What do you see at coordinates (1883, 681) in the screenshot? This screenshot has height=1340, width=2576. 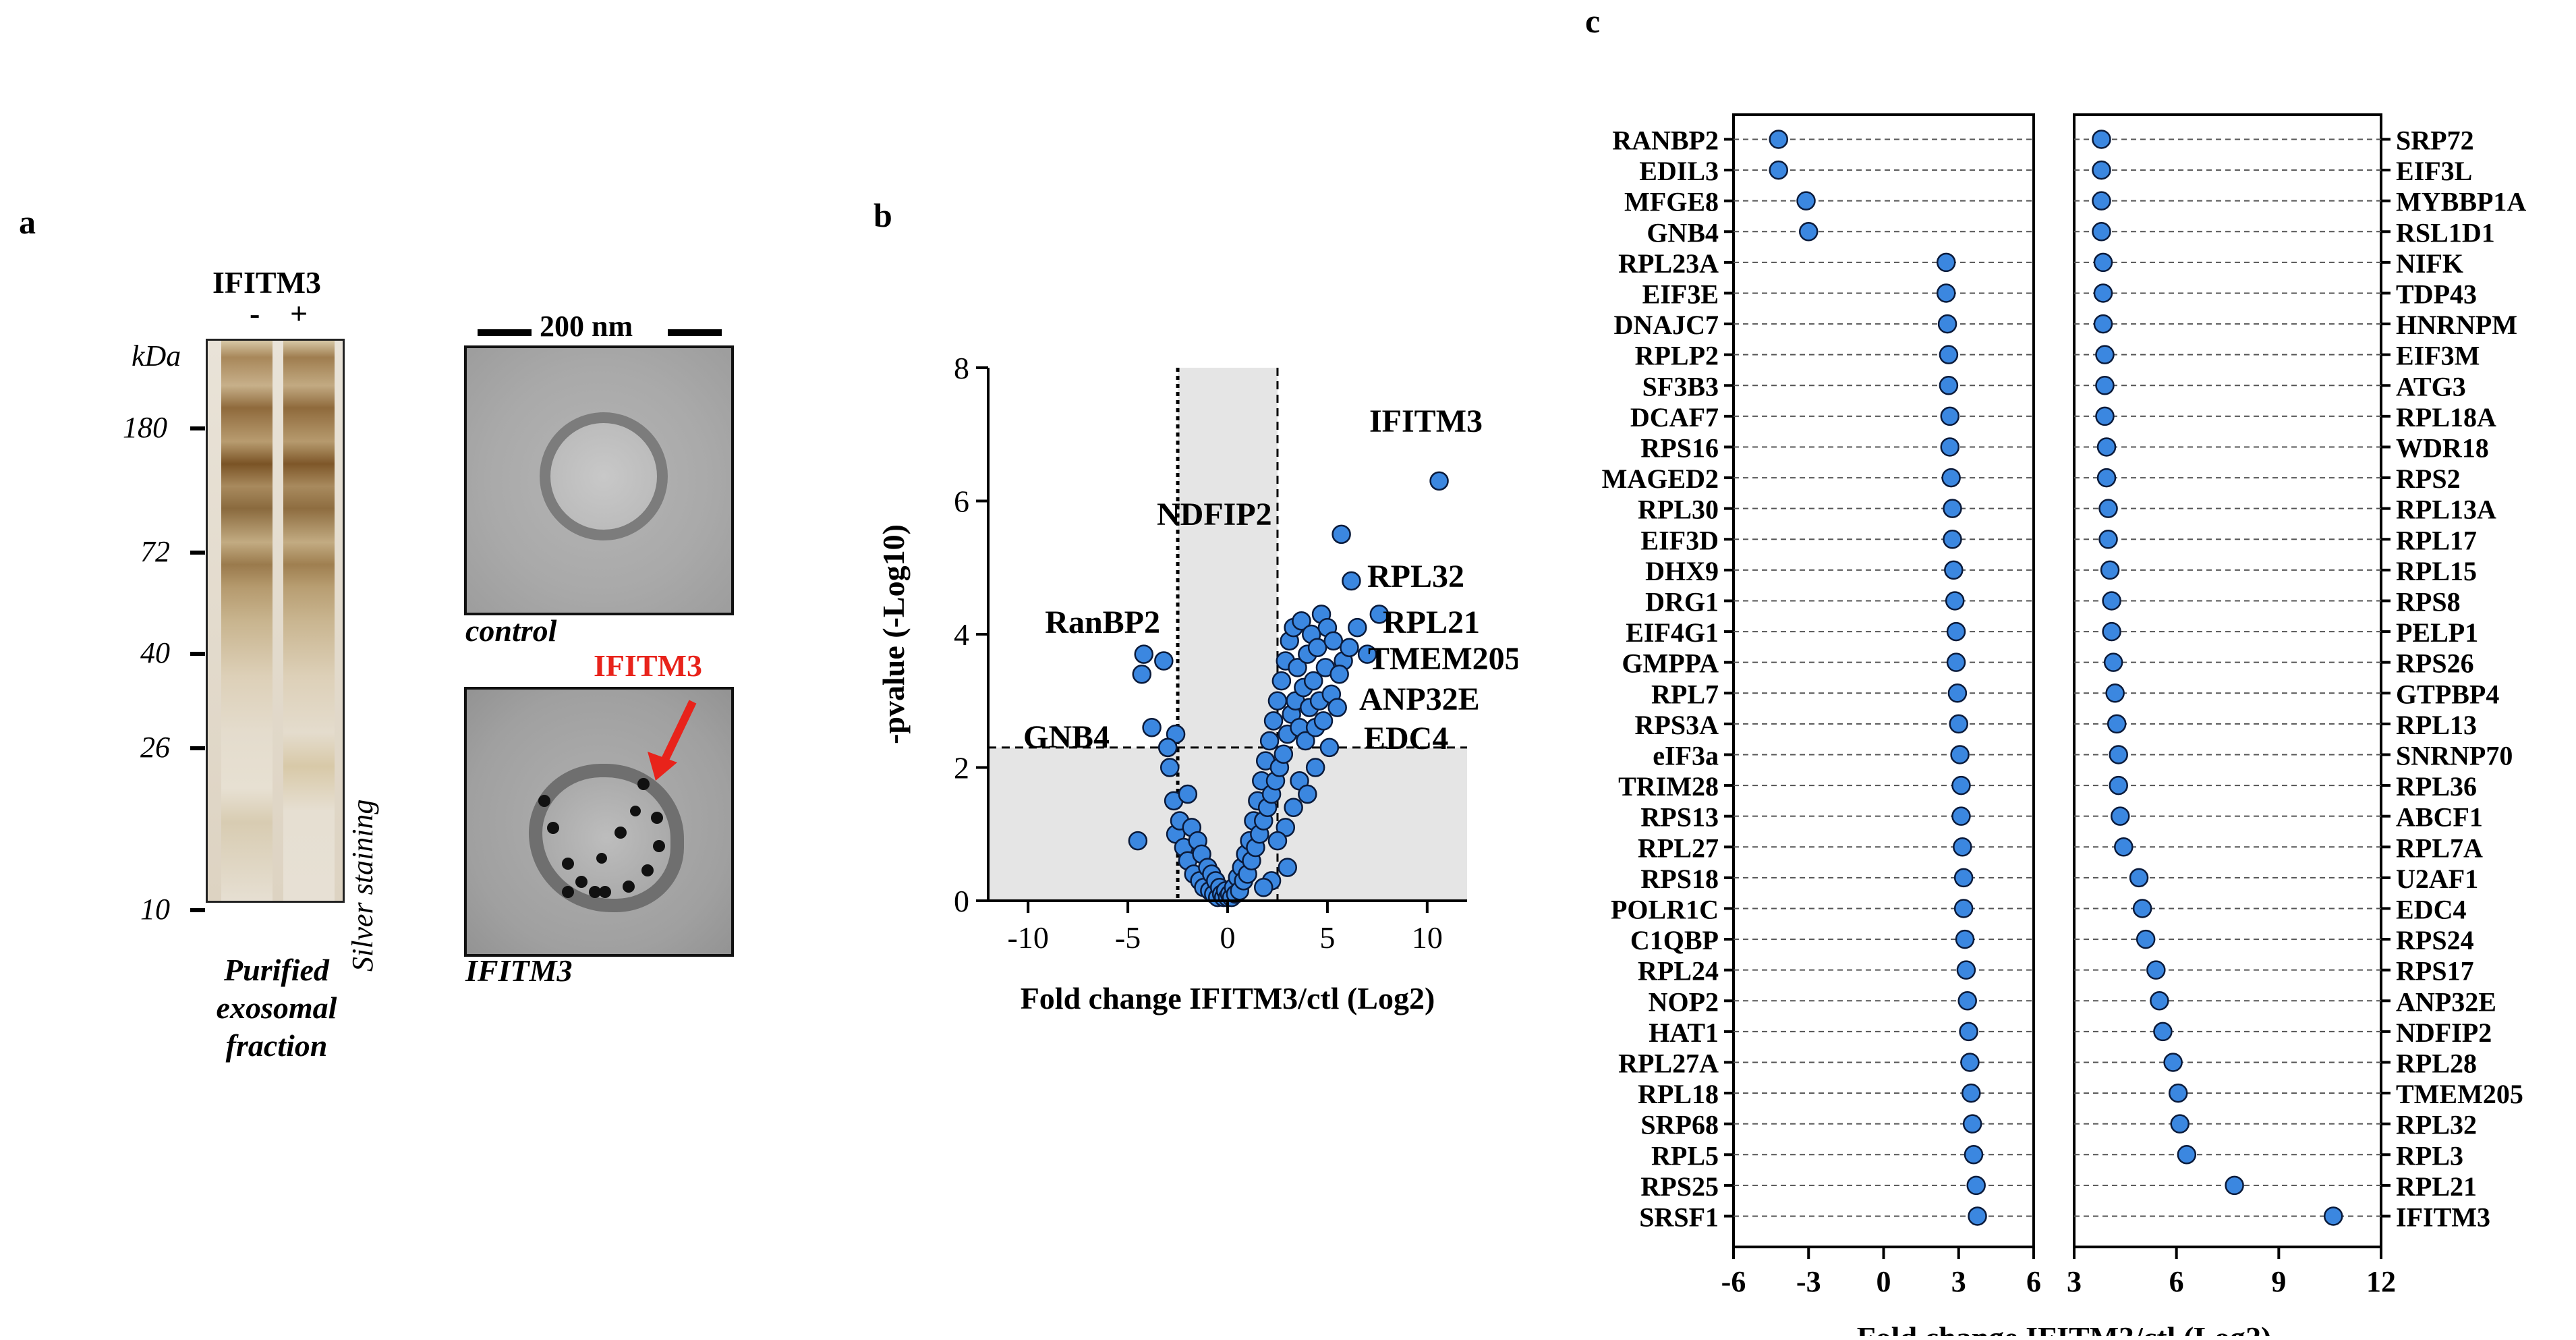 I see `dot-left-frame` at bounding box center [1883, 681].